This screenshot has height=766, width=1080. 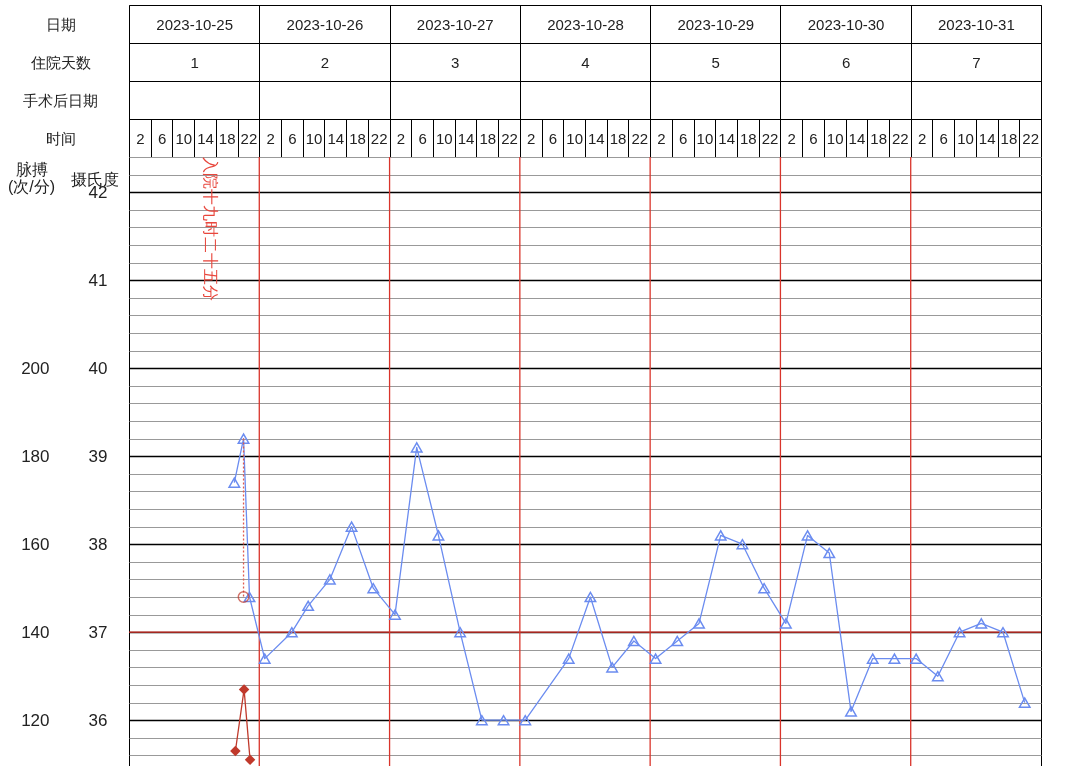 I want to click on text: 6, so click(x=846, y=62).